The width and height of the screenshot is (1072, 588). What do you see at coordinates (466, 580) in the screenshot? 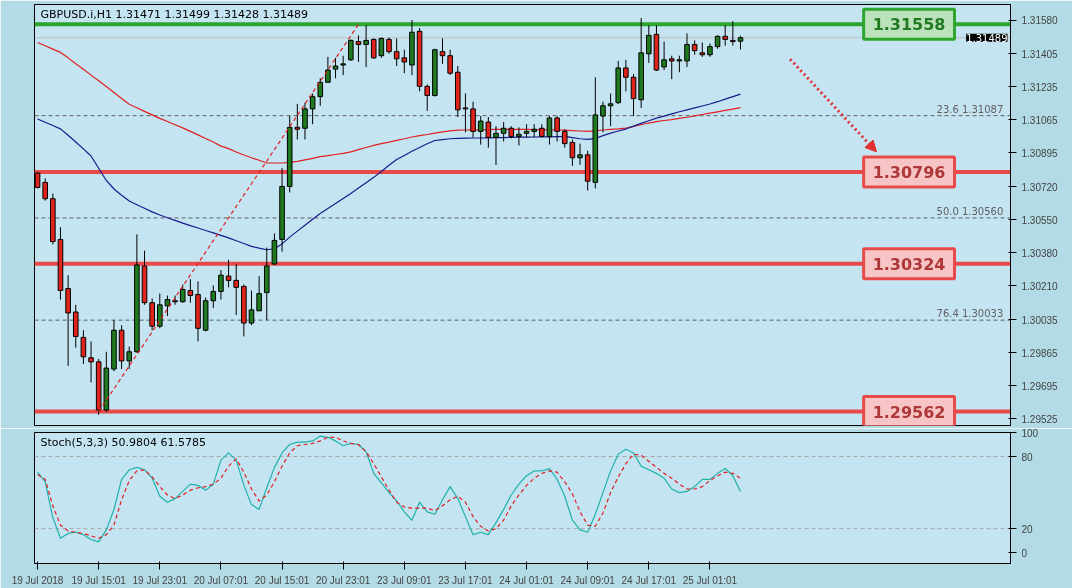
I see `x-tick-label: 23 Jul 17:01` at bounding box center [466, 580].